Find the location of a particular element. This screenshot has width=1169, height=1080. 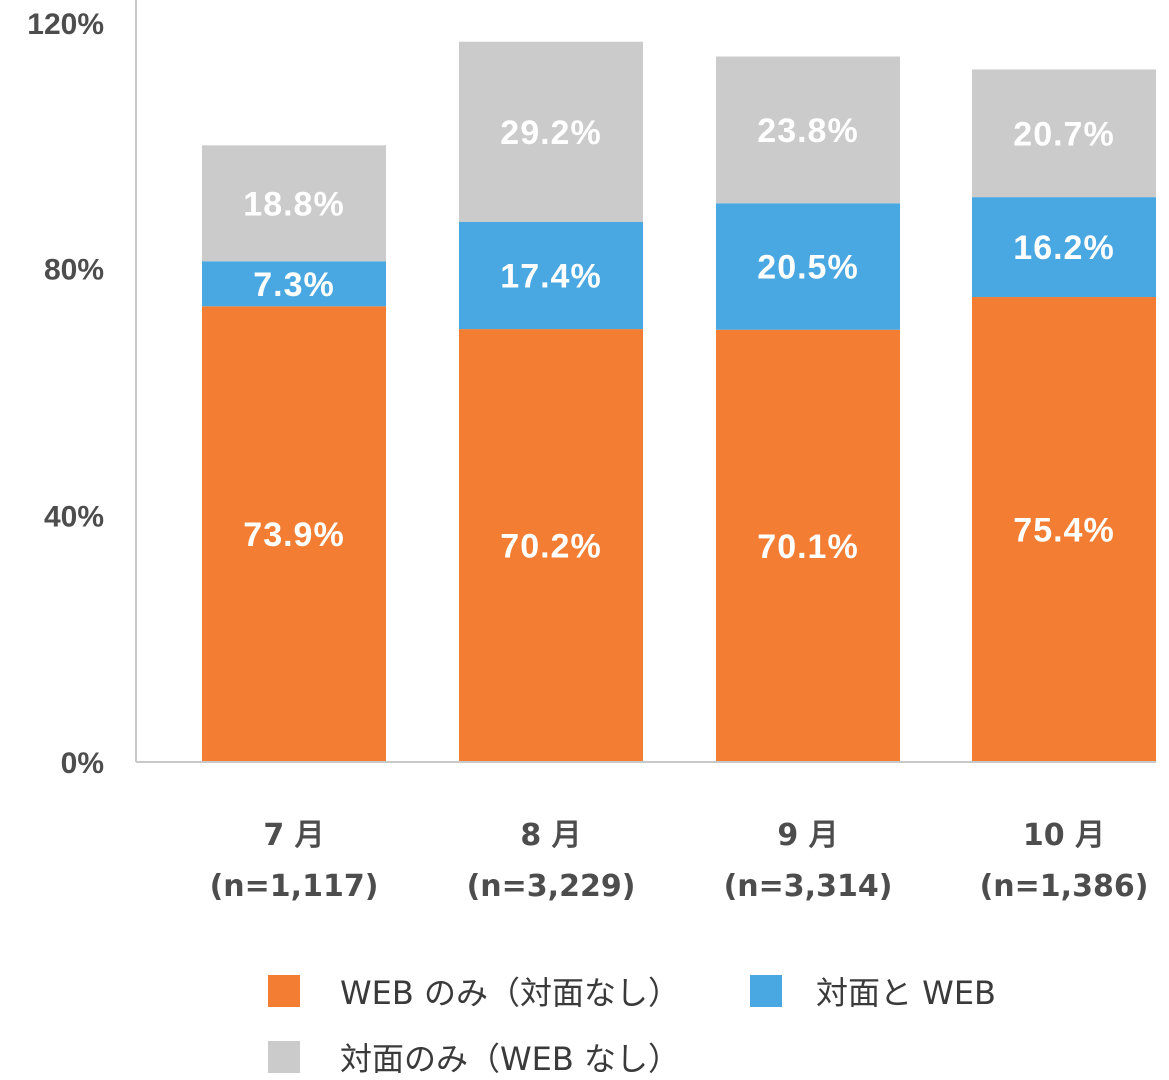

legend-label-both: 対面と WEB is located at coordinates (906, 993).